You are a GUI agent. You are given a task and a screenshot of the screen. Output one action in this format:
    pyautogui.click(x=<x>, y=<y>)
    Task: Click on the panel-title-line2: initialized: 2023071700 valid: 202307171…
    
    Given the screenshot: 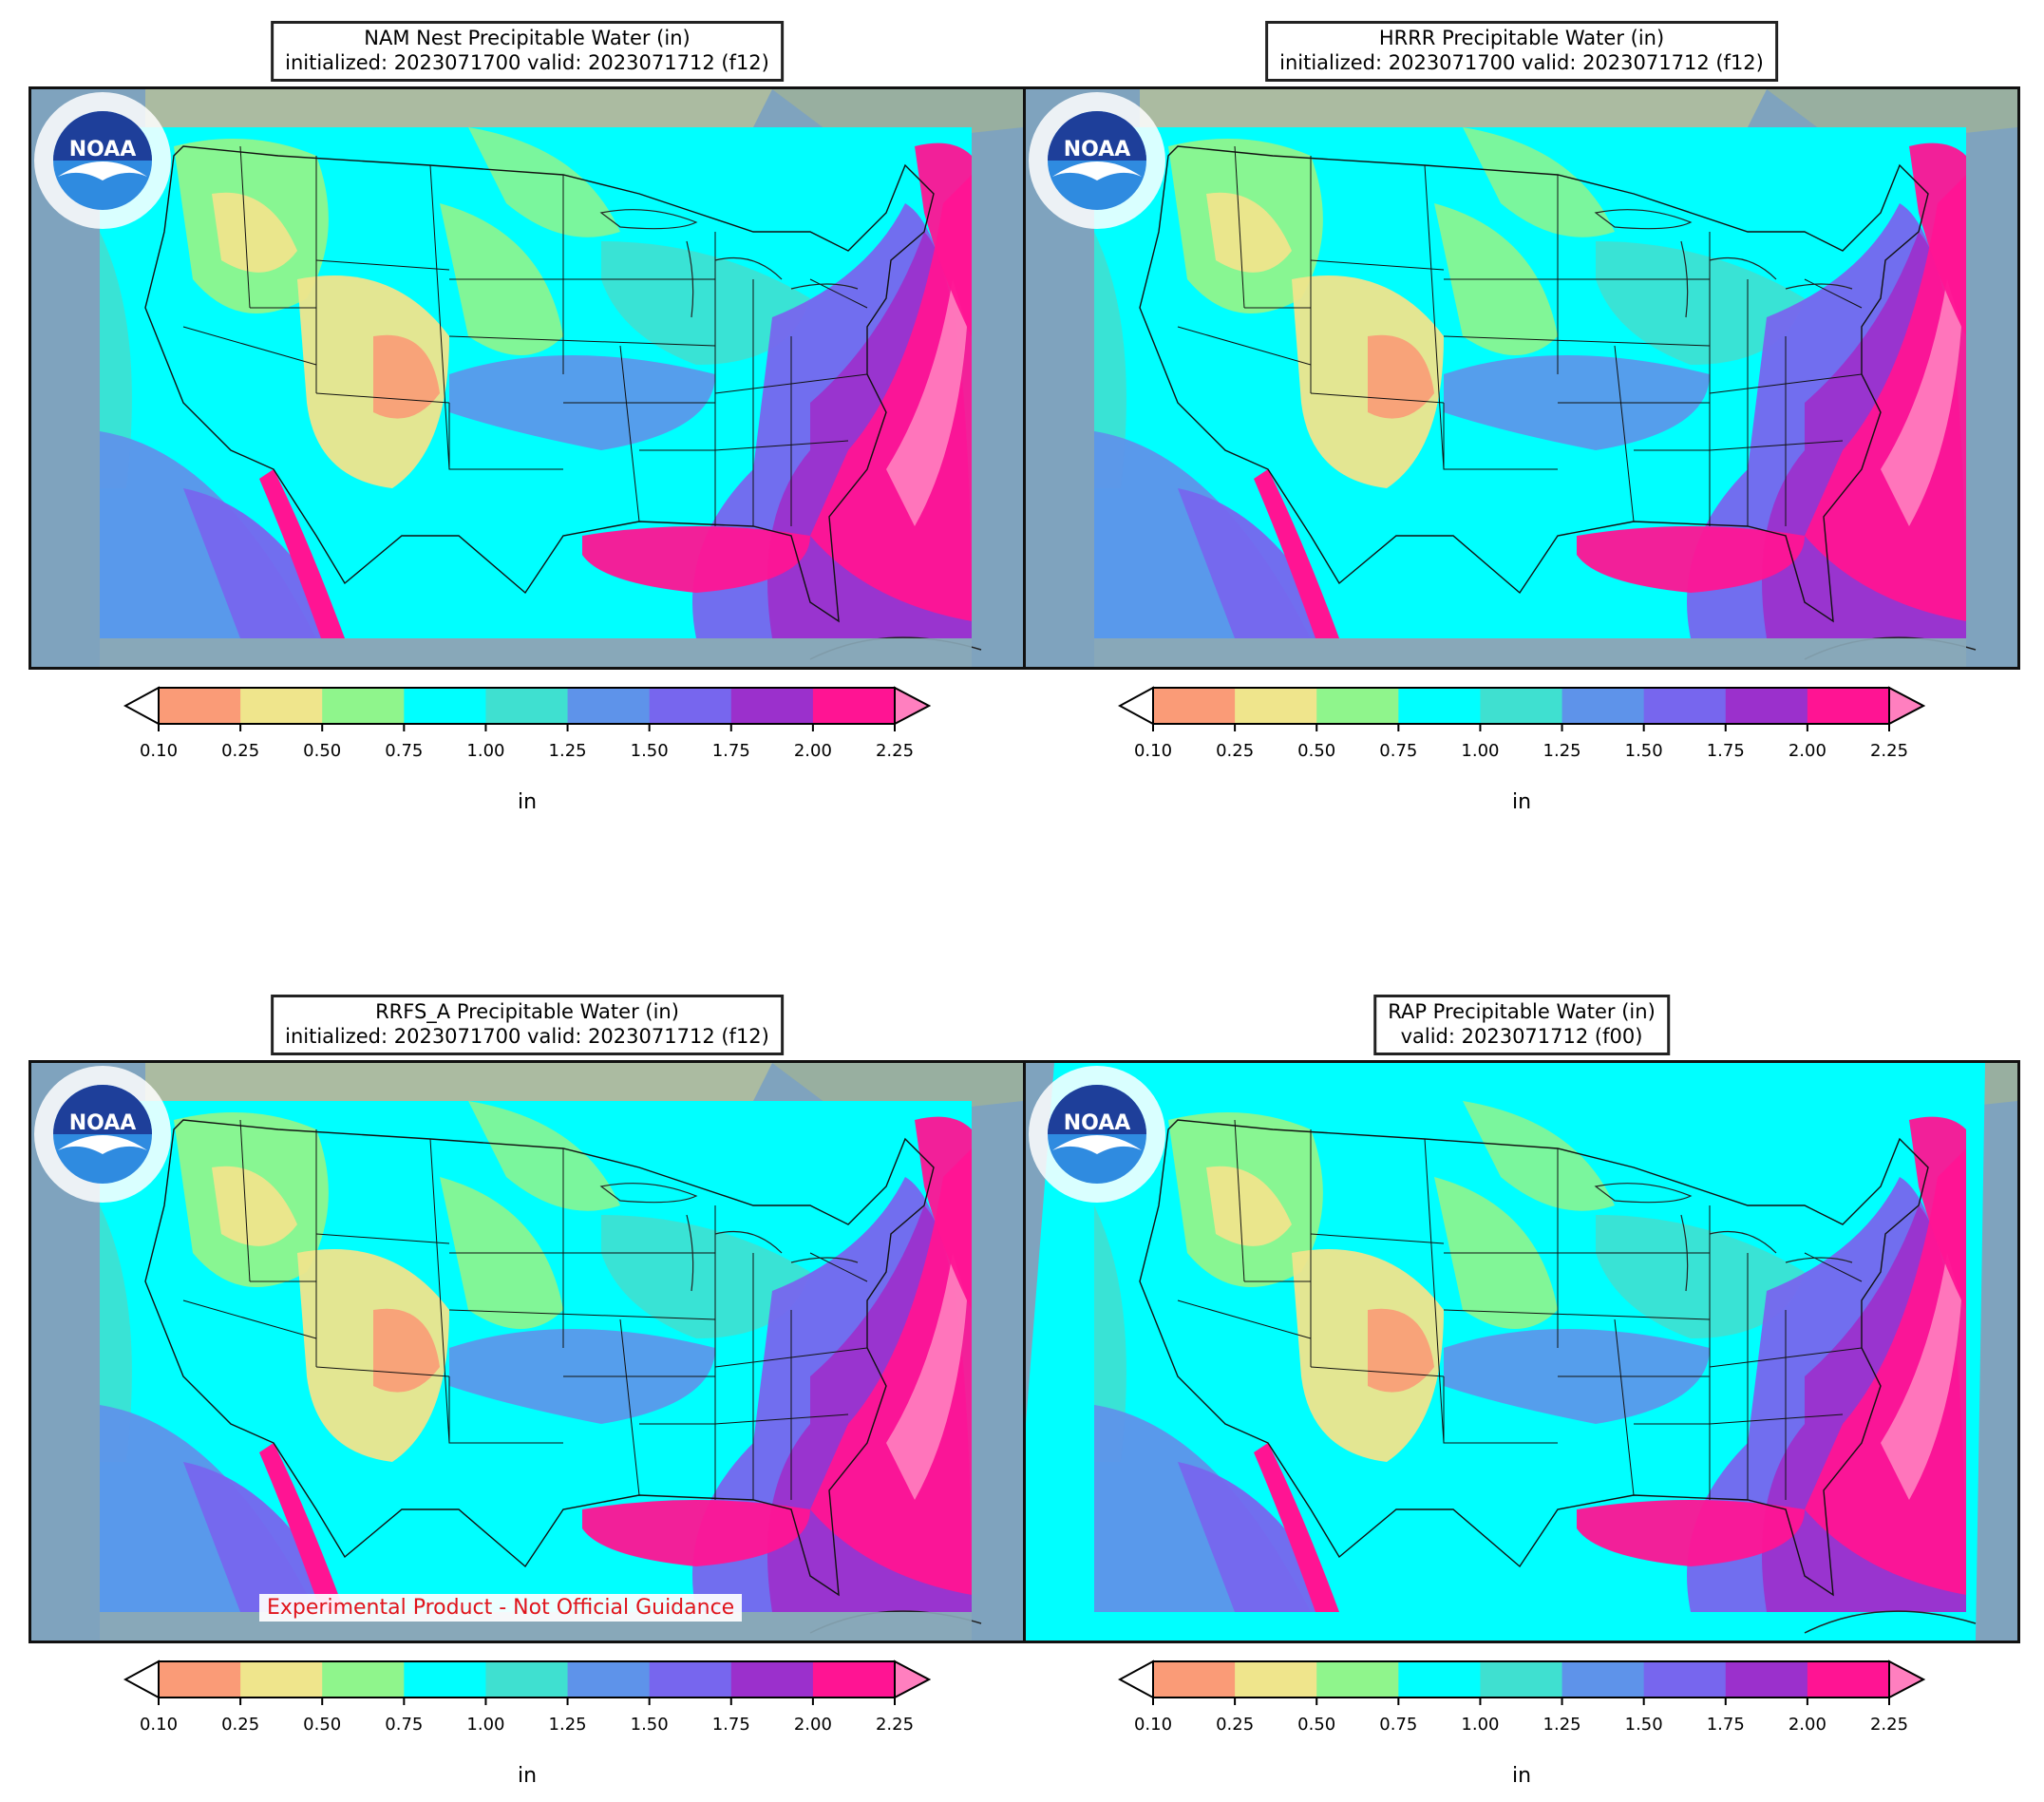 What is the action you would take?
    pyautogui.click(x=1521, y=62)
    